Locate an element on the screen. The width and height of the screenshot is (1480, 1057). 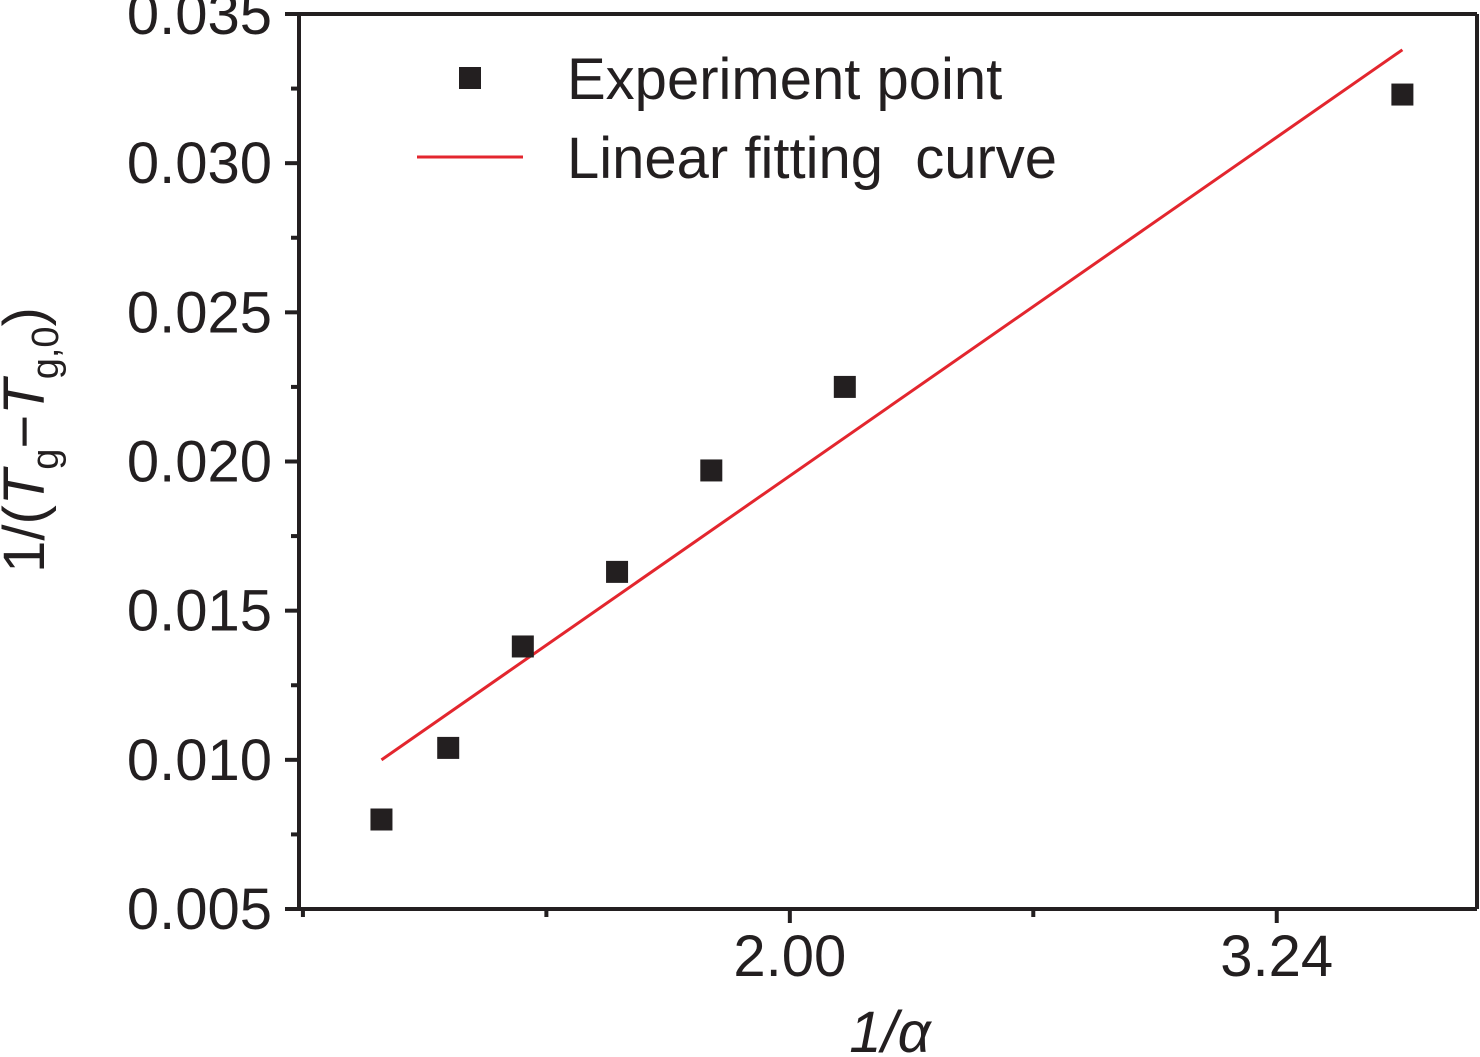
y-tick-label: 0.015 is located at coordinates (199, 611).